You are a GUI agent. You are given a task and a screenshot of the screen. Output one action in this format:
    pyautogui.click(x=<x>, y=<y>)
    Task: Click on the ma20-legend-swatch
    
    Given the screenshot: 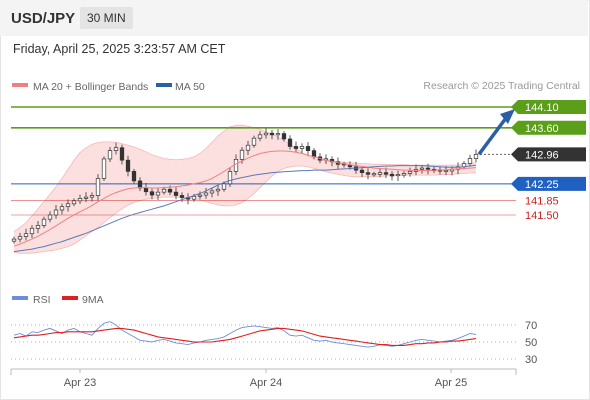 What is the action you would take?
    pyautogui.click(x=20, y=85)
    